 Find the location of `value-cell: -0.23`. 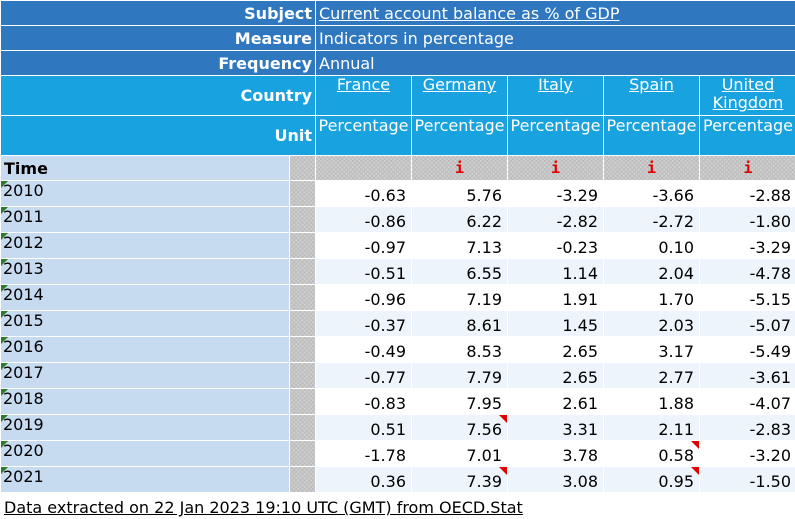

value-cell: -0.23 is located at coordinates (555, 245).